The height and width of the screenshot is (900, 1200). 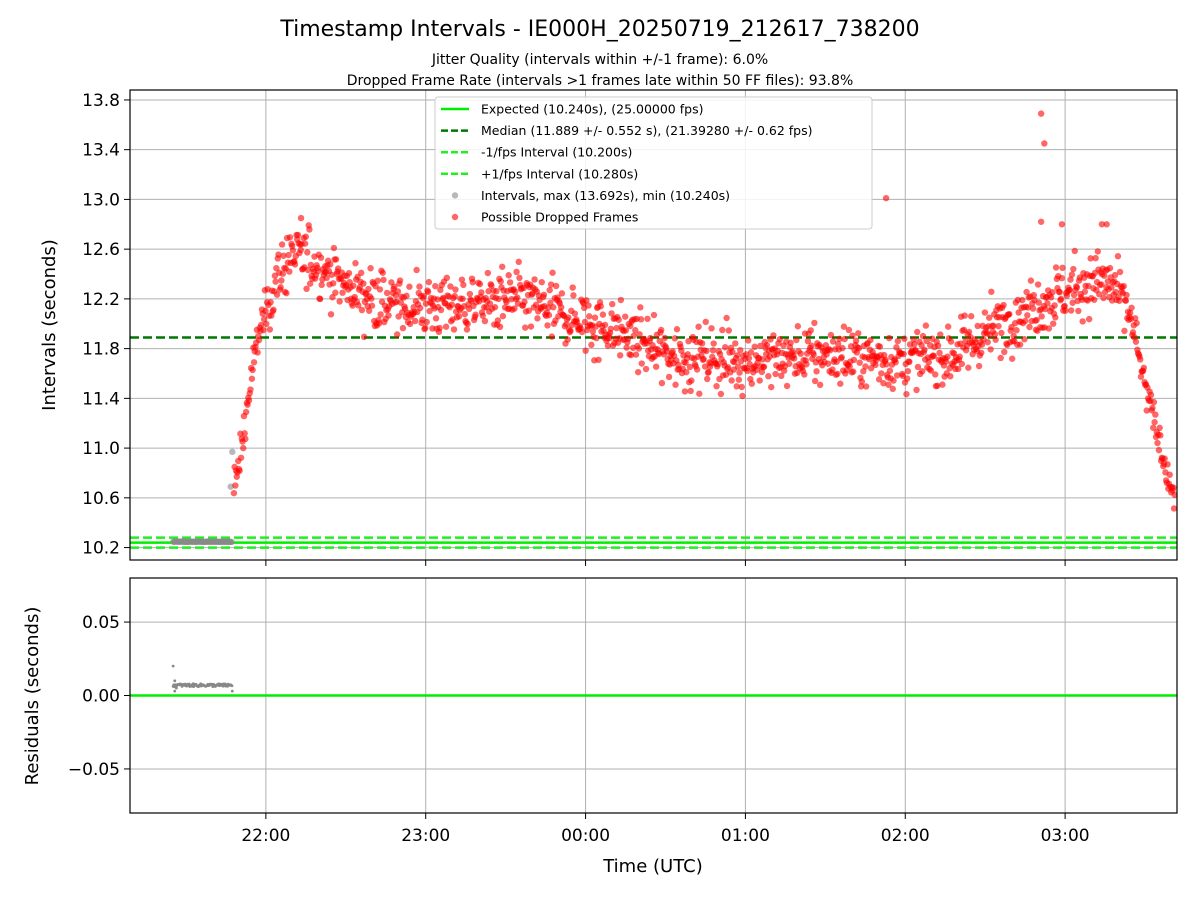 I want to click on x-tick-label-1: 23:00, so click(x=425, y=836).